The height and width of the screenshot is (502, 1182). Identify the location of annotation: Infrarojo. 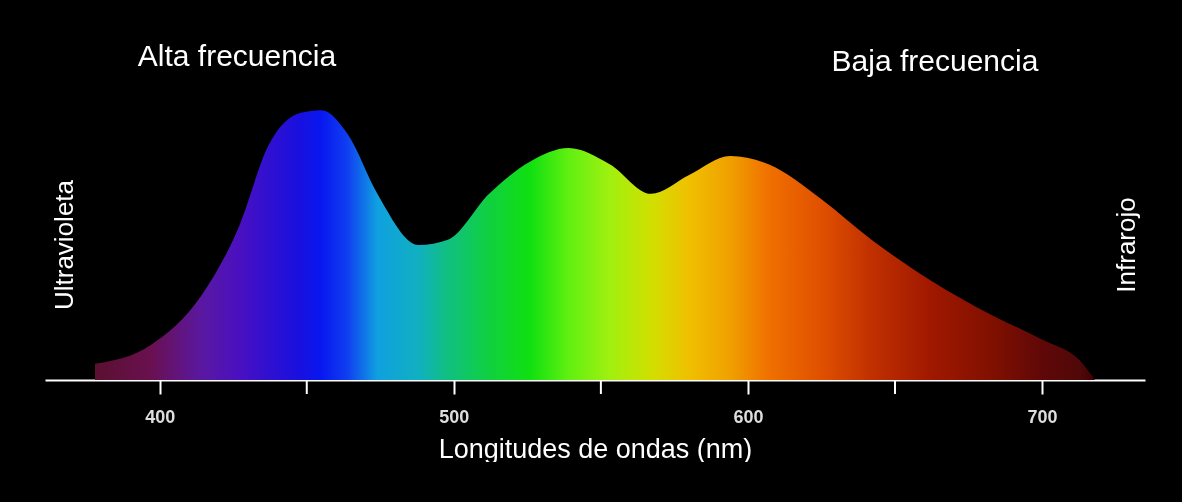
(1126, 245).